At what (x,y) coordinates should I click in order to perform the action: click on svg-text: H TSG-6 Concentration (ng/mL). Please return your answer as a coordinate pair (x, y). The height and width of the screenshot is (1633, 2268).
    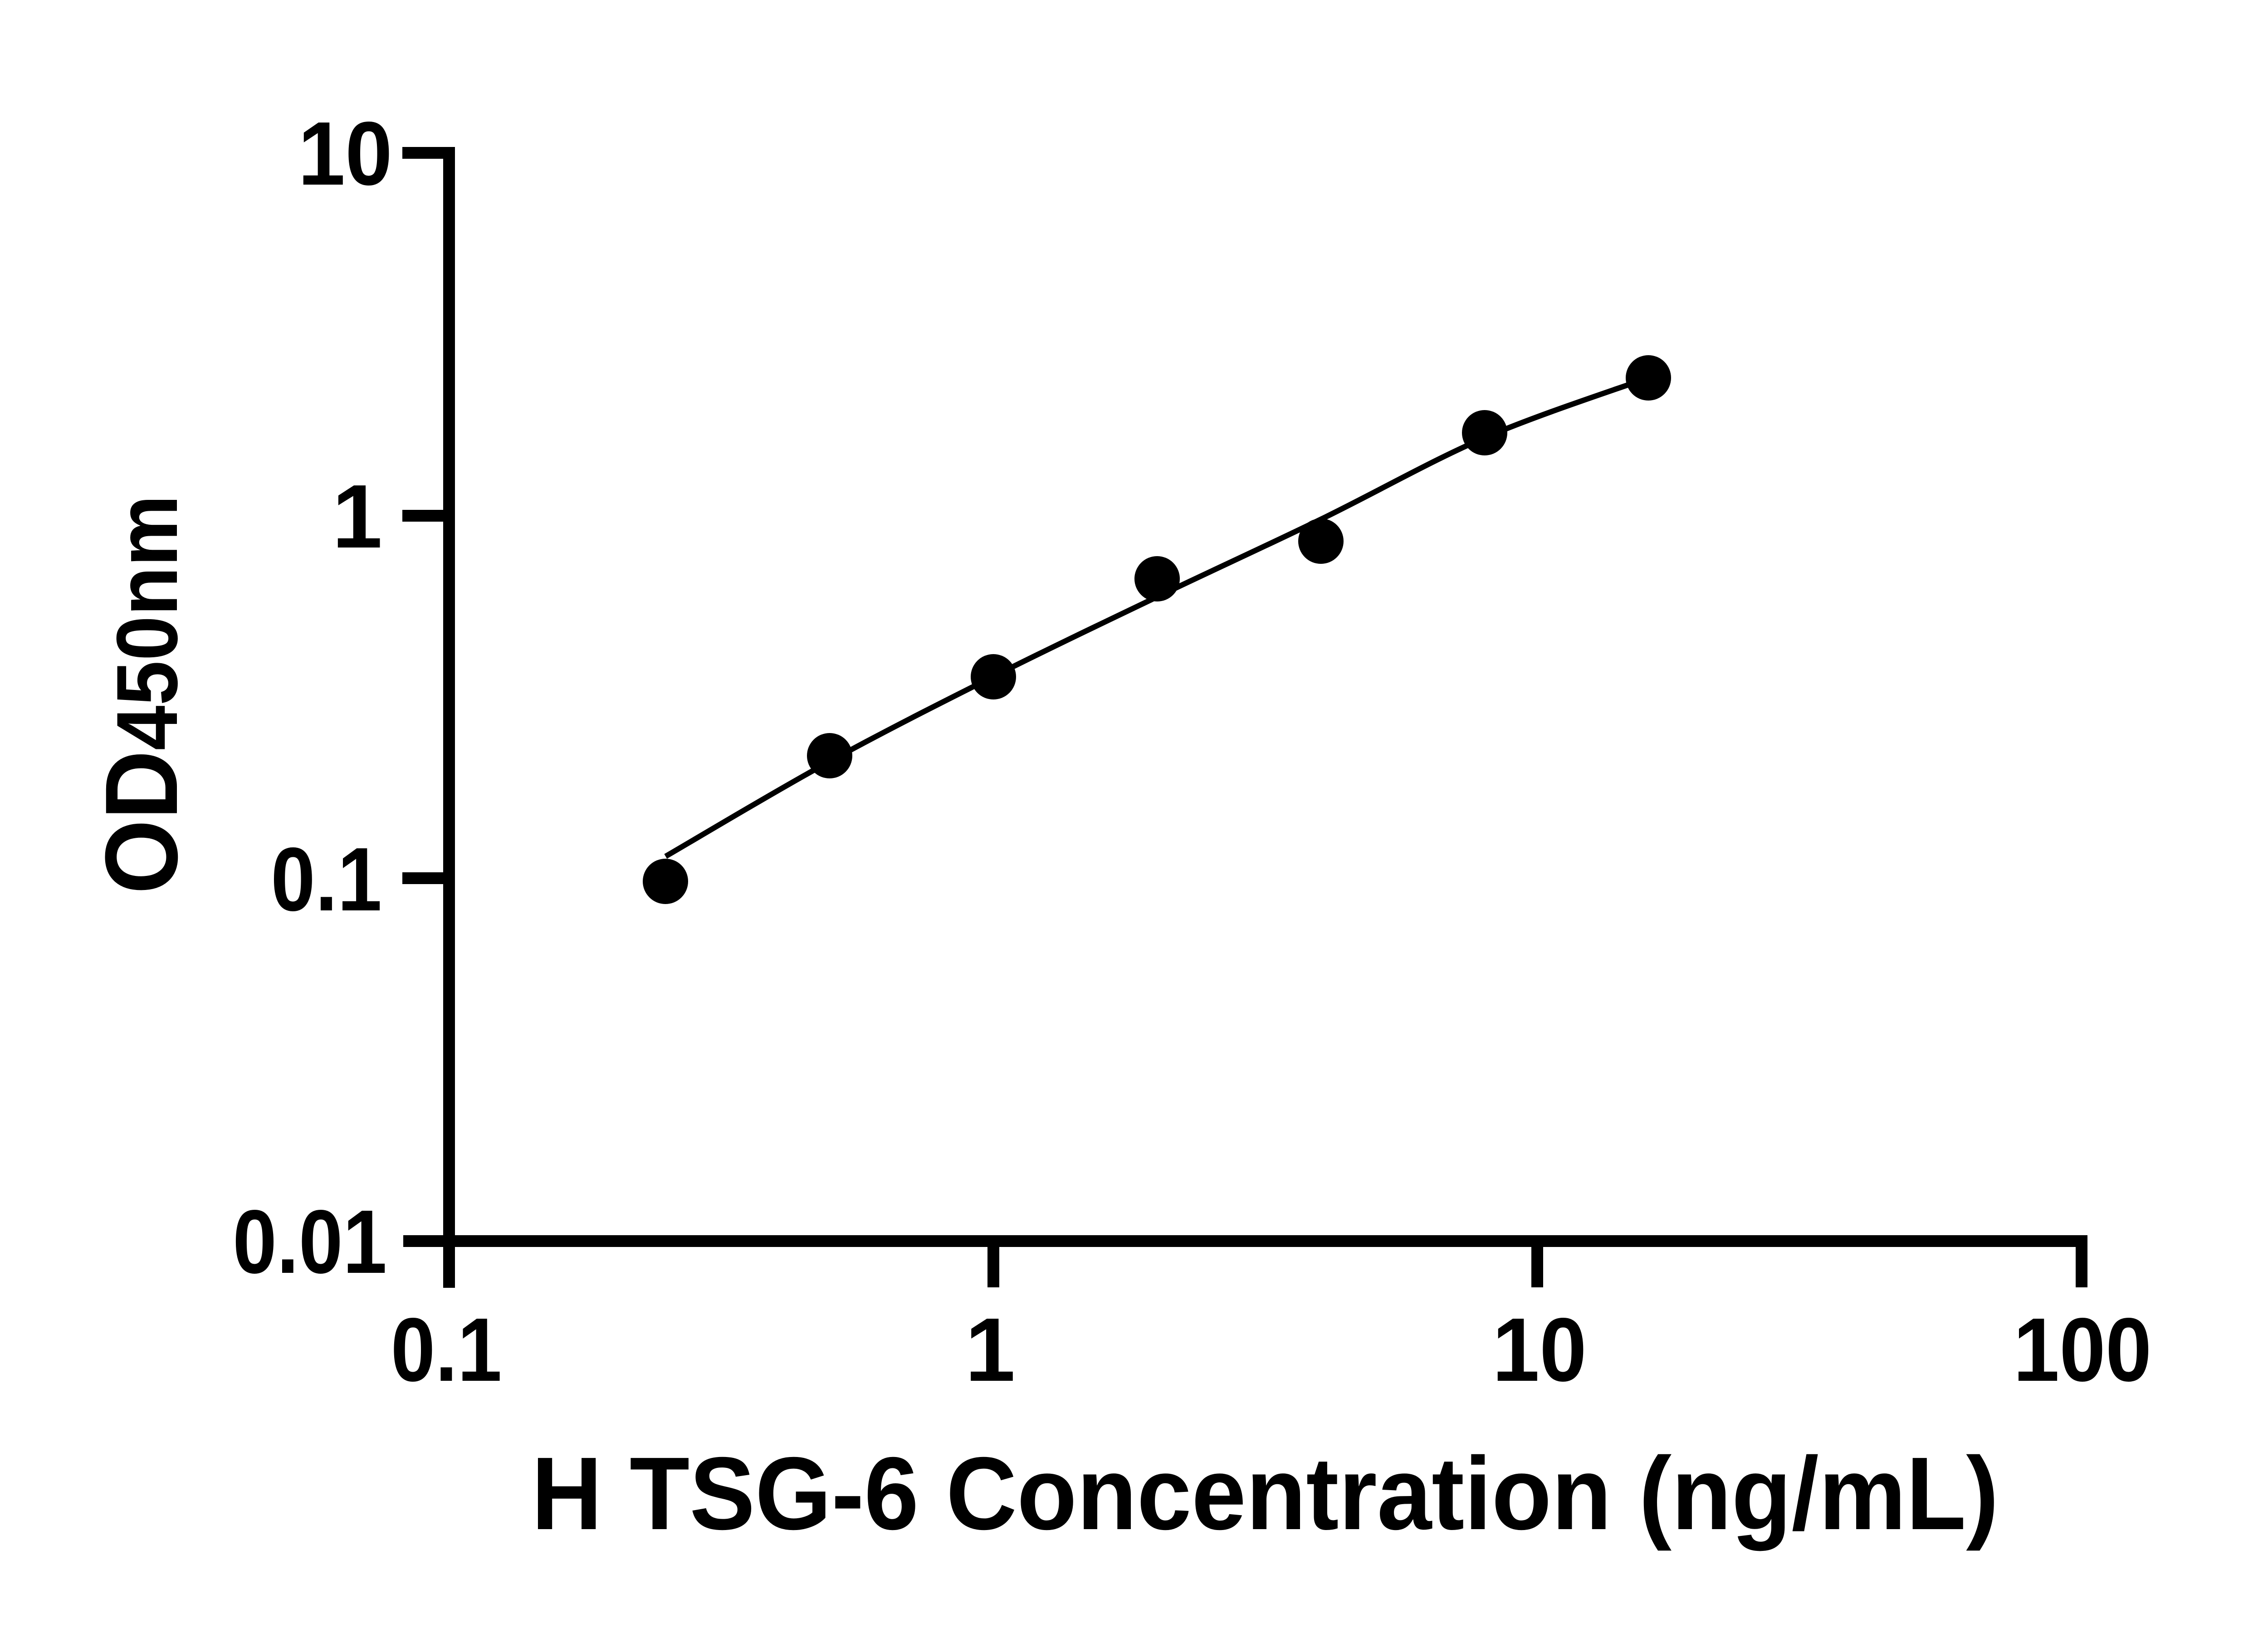
    Looking at the image, I should click on (1265, 1493).